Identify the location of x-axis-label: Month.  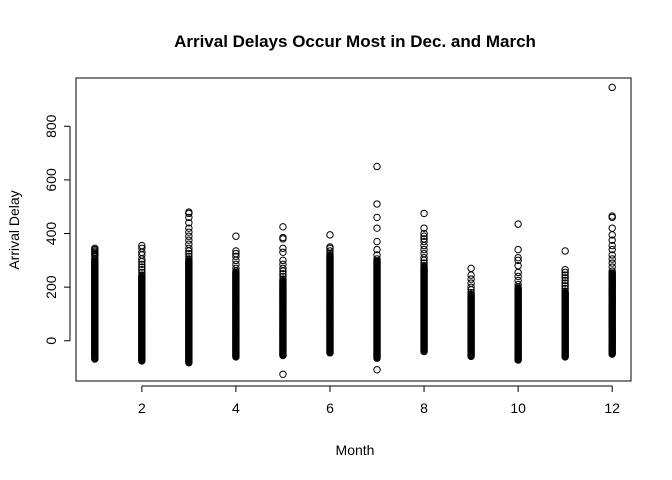
(355, 450).